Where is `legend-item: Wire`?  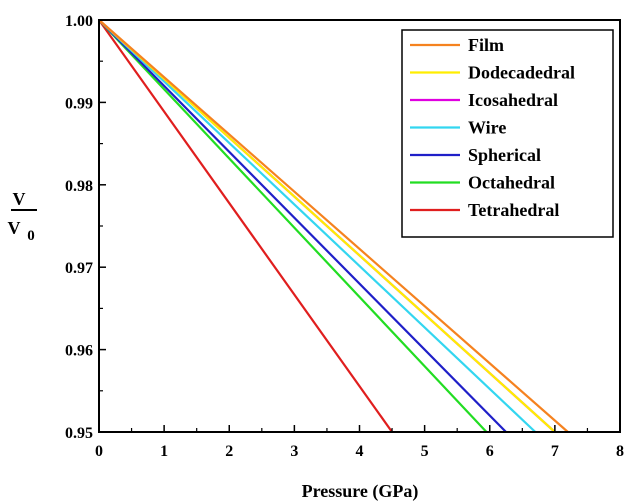 legend-item: Wire is located at coordinates (458, 128).